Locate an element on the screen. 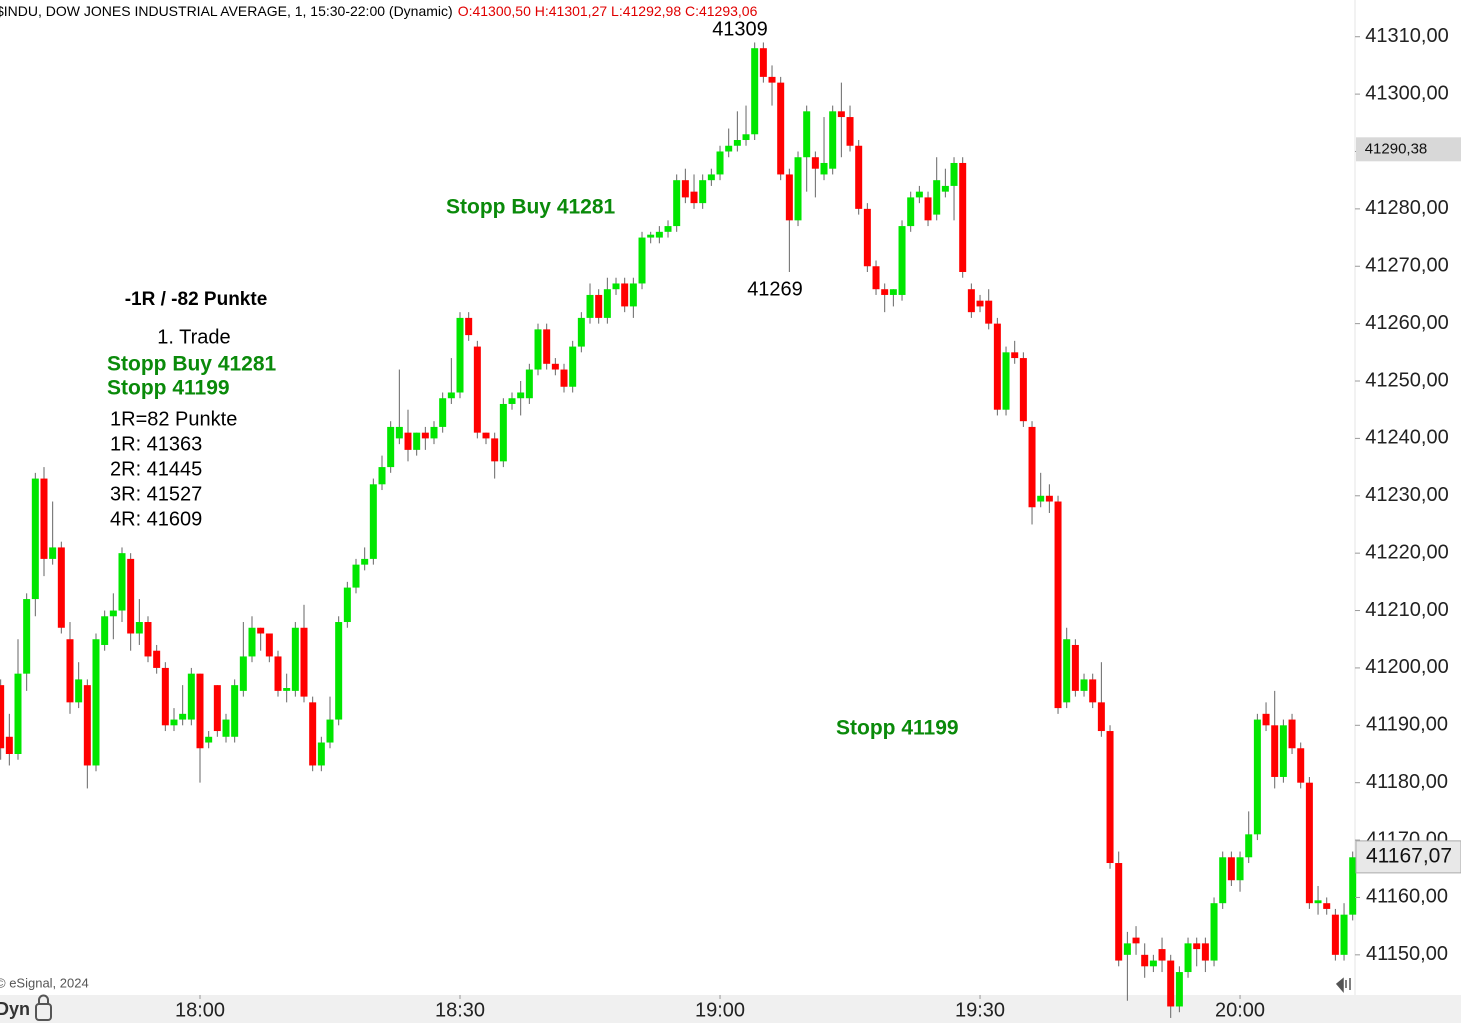  annotation: 4R: 41609 is located at coordinates (156, 519).